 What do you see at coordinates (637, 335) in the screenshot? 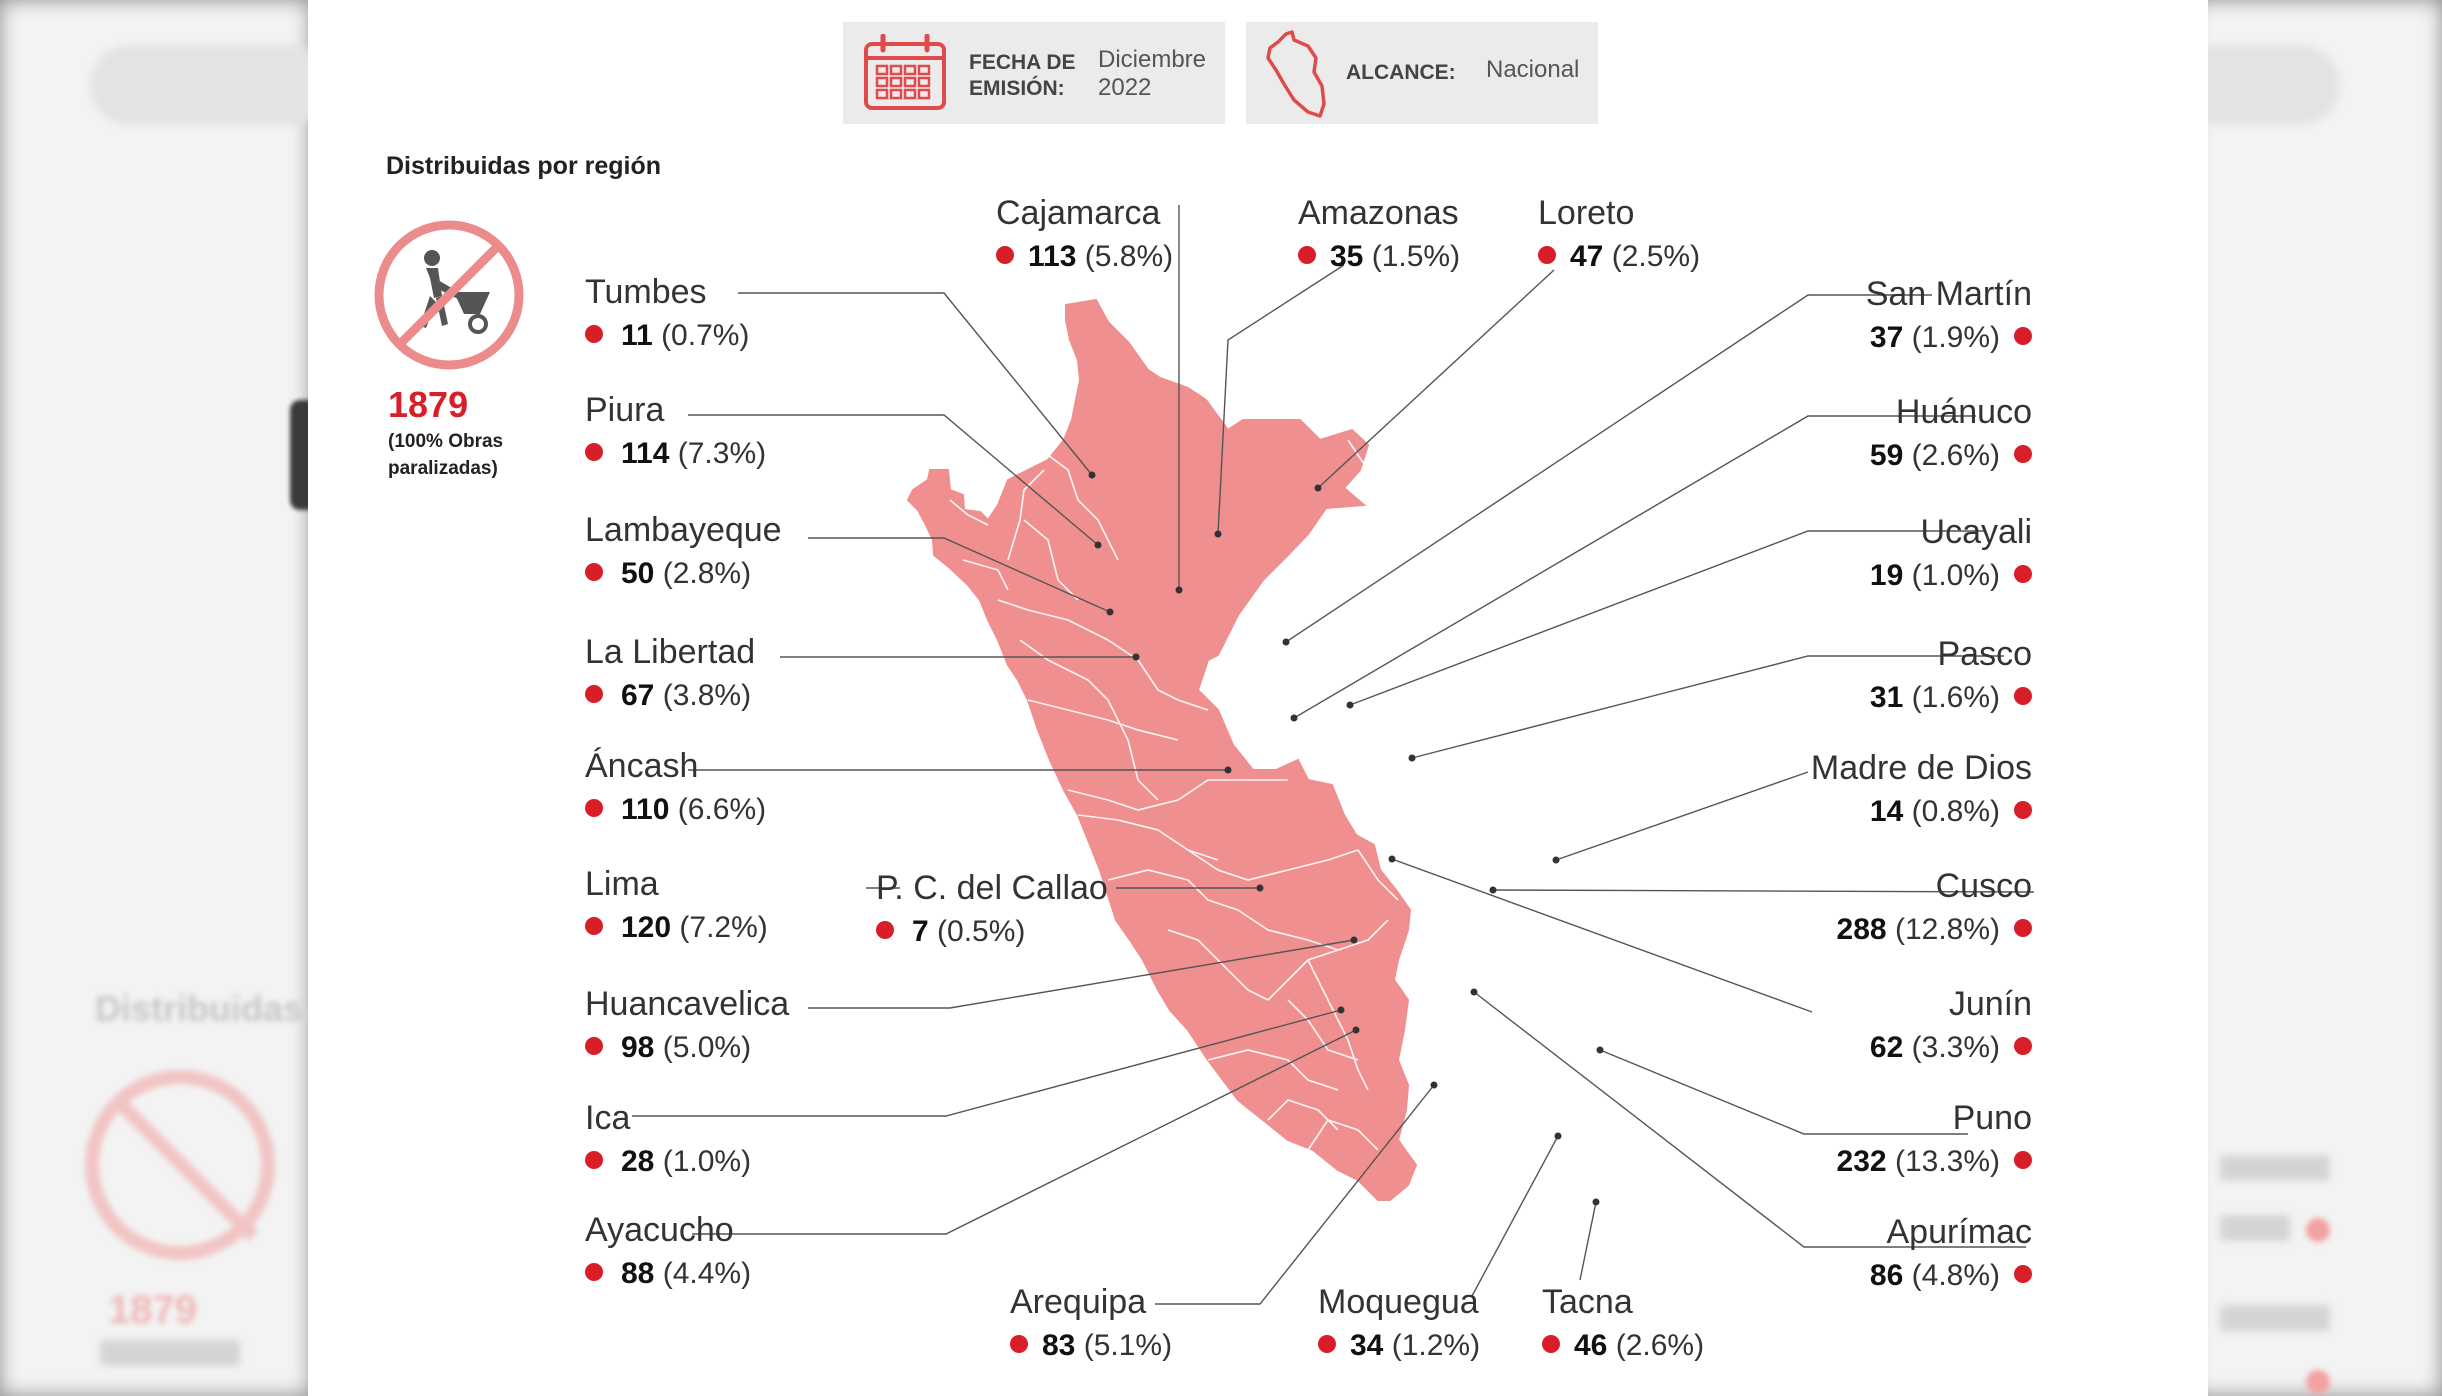
I see `region-count: 11` at bounding box center [637, 335].